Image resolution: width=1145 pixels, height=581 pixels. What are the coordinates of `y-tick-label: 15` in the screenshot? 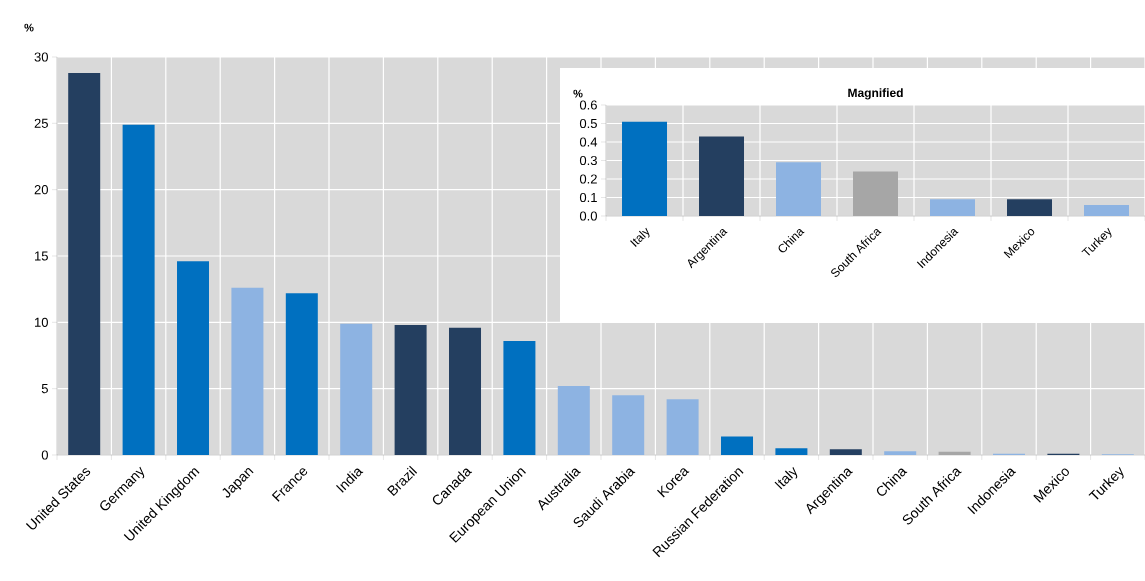 It's located at (41, 256).